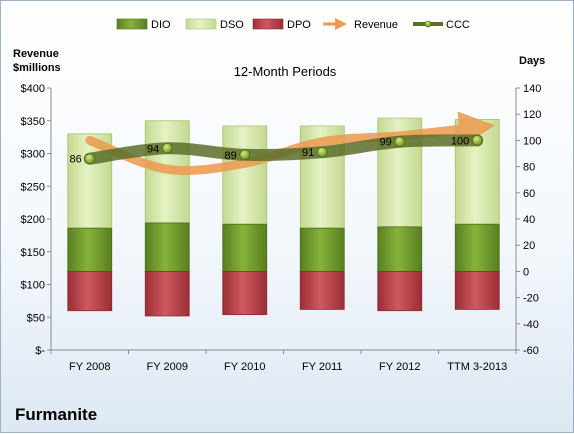 This screenshot has height=434, width=574. Describe the element at coordinates (529, 246) in the screenshot. I see `right-axis-tick-label: 20` at that location.